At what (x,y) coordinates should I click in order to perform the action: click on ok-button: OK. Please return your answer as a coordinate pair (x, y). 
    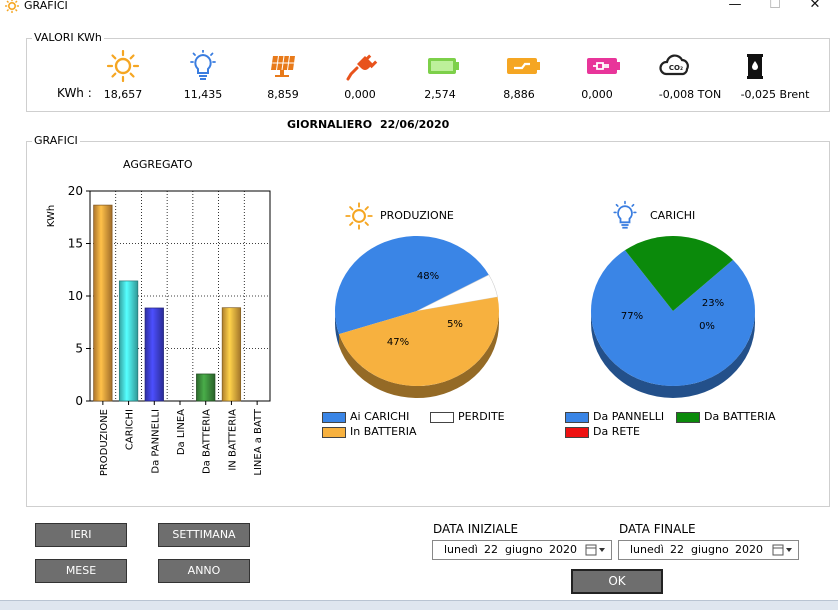
    Looking at the image, I should click on (617, 581).